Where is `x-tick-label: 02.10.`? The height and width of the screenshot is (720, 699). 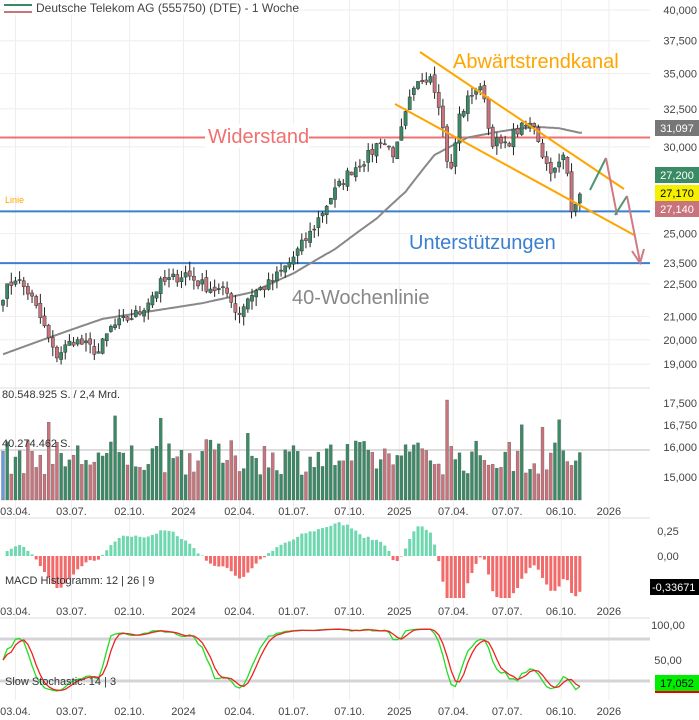 x-tick-label: 02.10. is located at coordinates (129, 612).